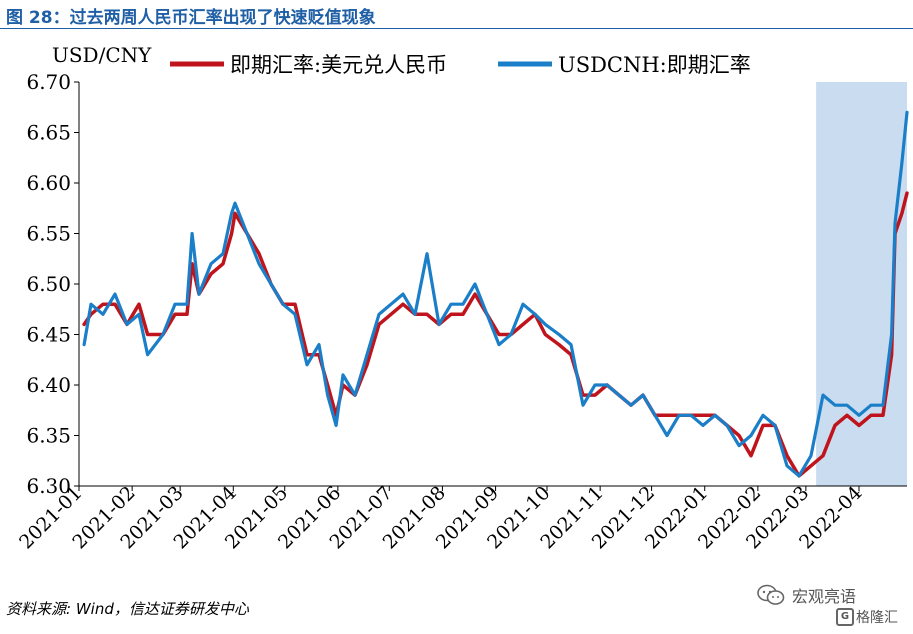  I want to click on gelonghui-logo: G 格隆汇, so click(867, 617).